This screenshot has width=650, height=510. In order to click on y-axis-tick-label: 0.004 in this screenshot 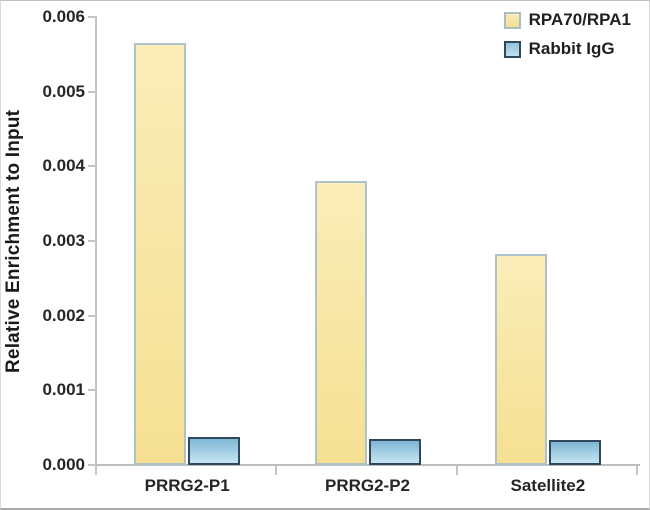, I will do `click(63, 166)`.